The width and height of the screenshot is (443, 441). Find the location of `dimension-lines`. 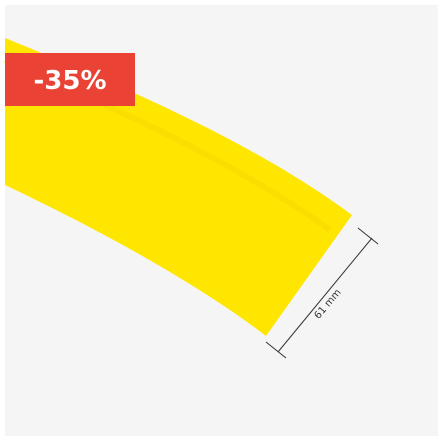

dimension-lines is located at coordinates (322, 293).